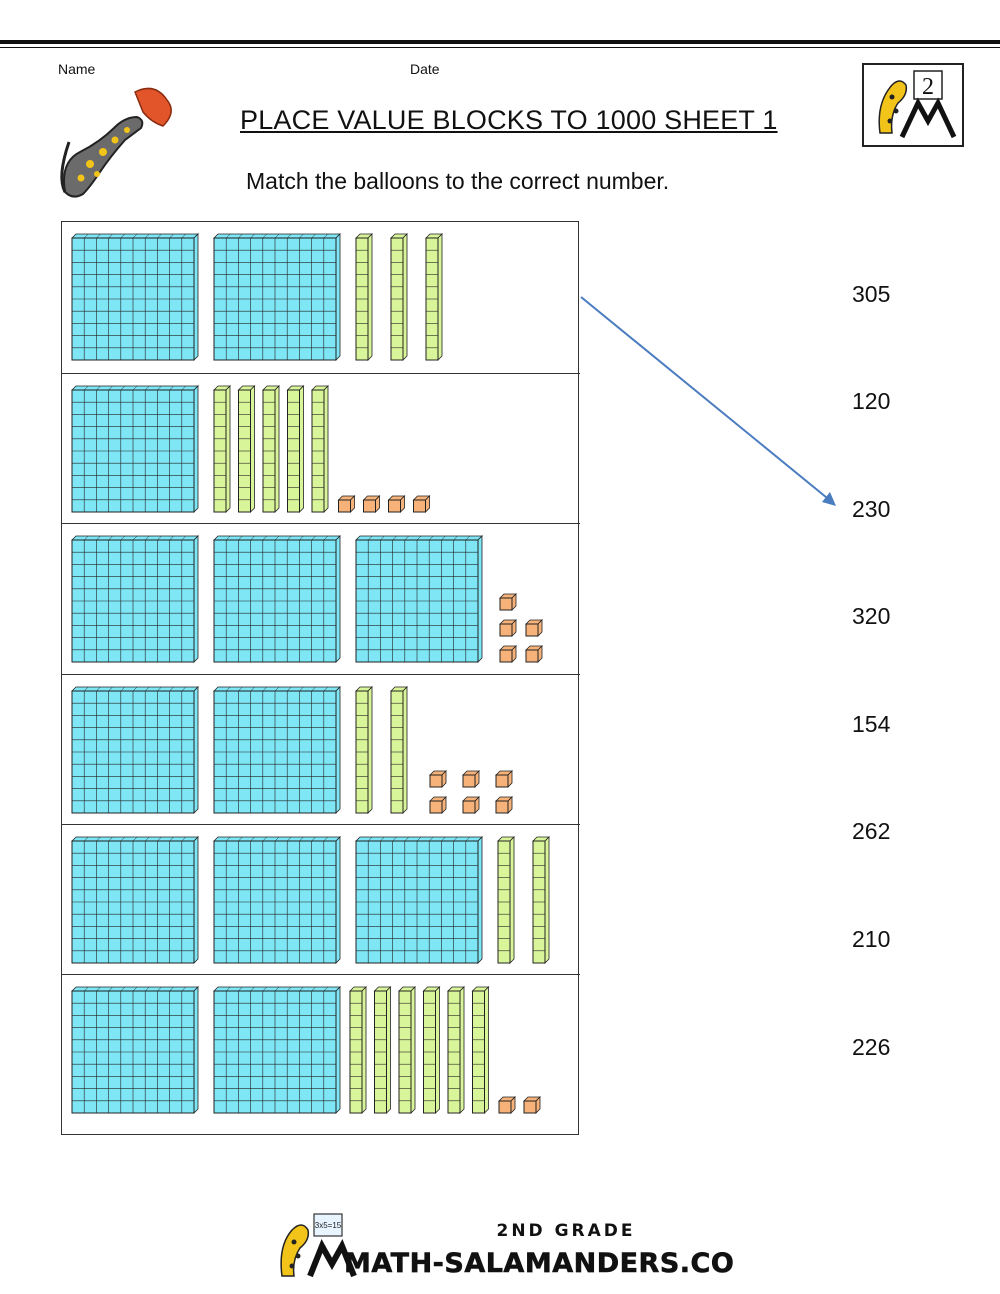  What do you see at coordinates (871, 294) in the screenshot?
I see `answer-number: 305` at bounding box center [871, 294].